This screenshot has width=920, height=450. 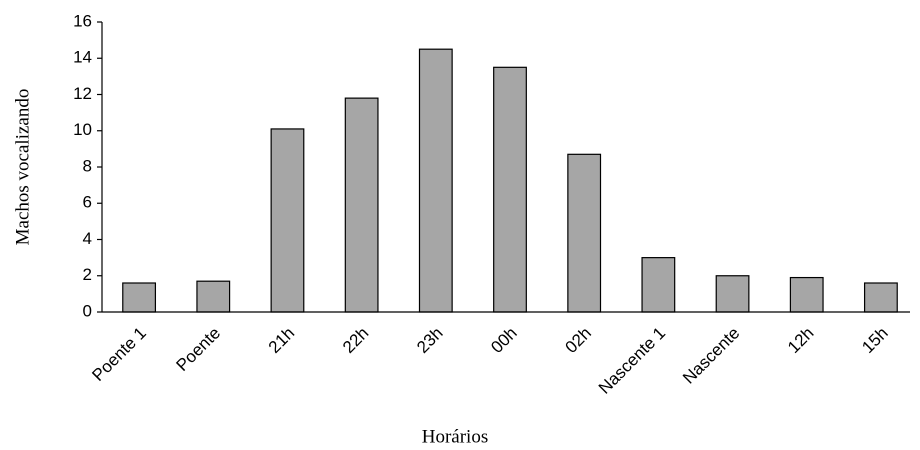 I want to click on y-tick-label: 16, so click(x=82, y=20).